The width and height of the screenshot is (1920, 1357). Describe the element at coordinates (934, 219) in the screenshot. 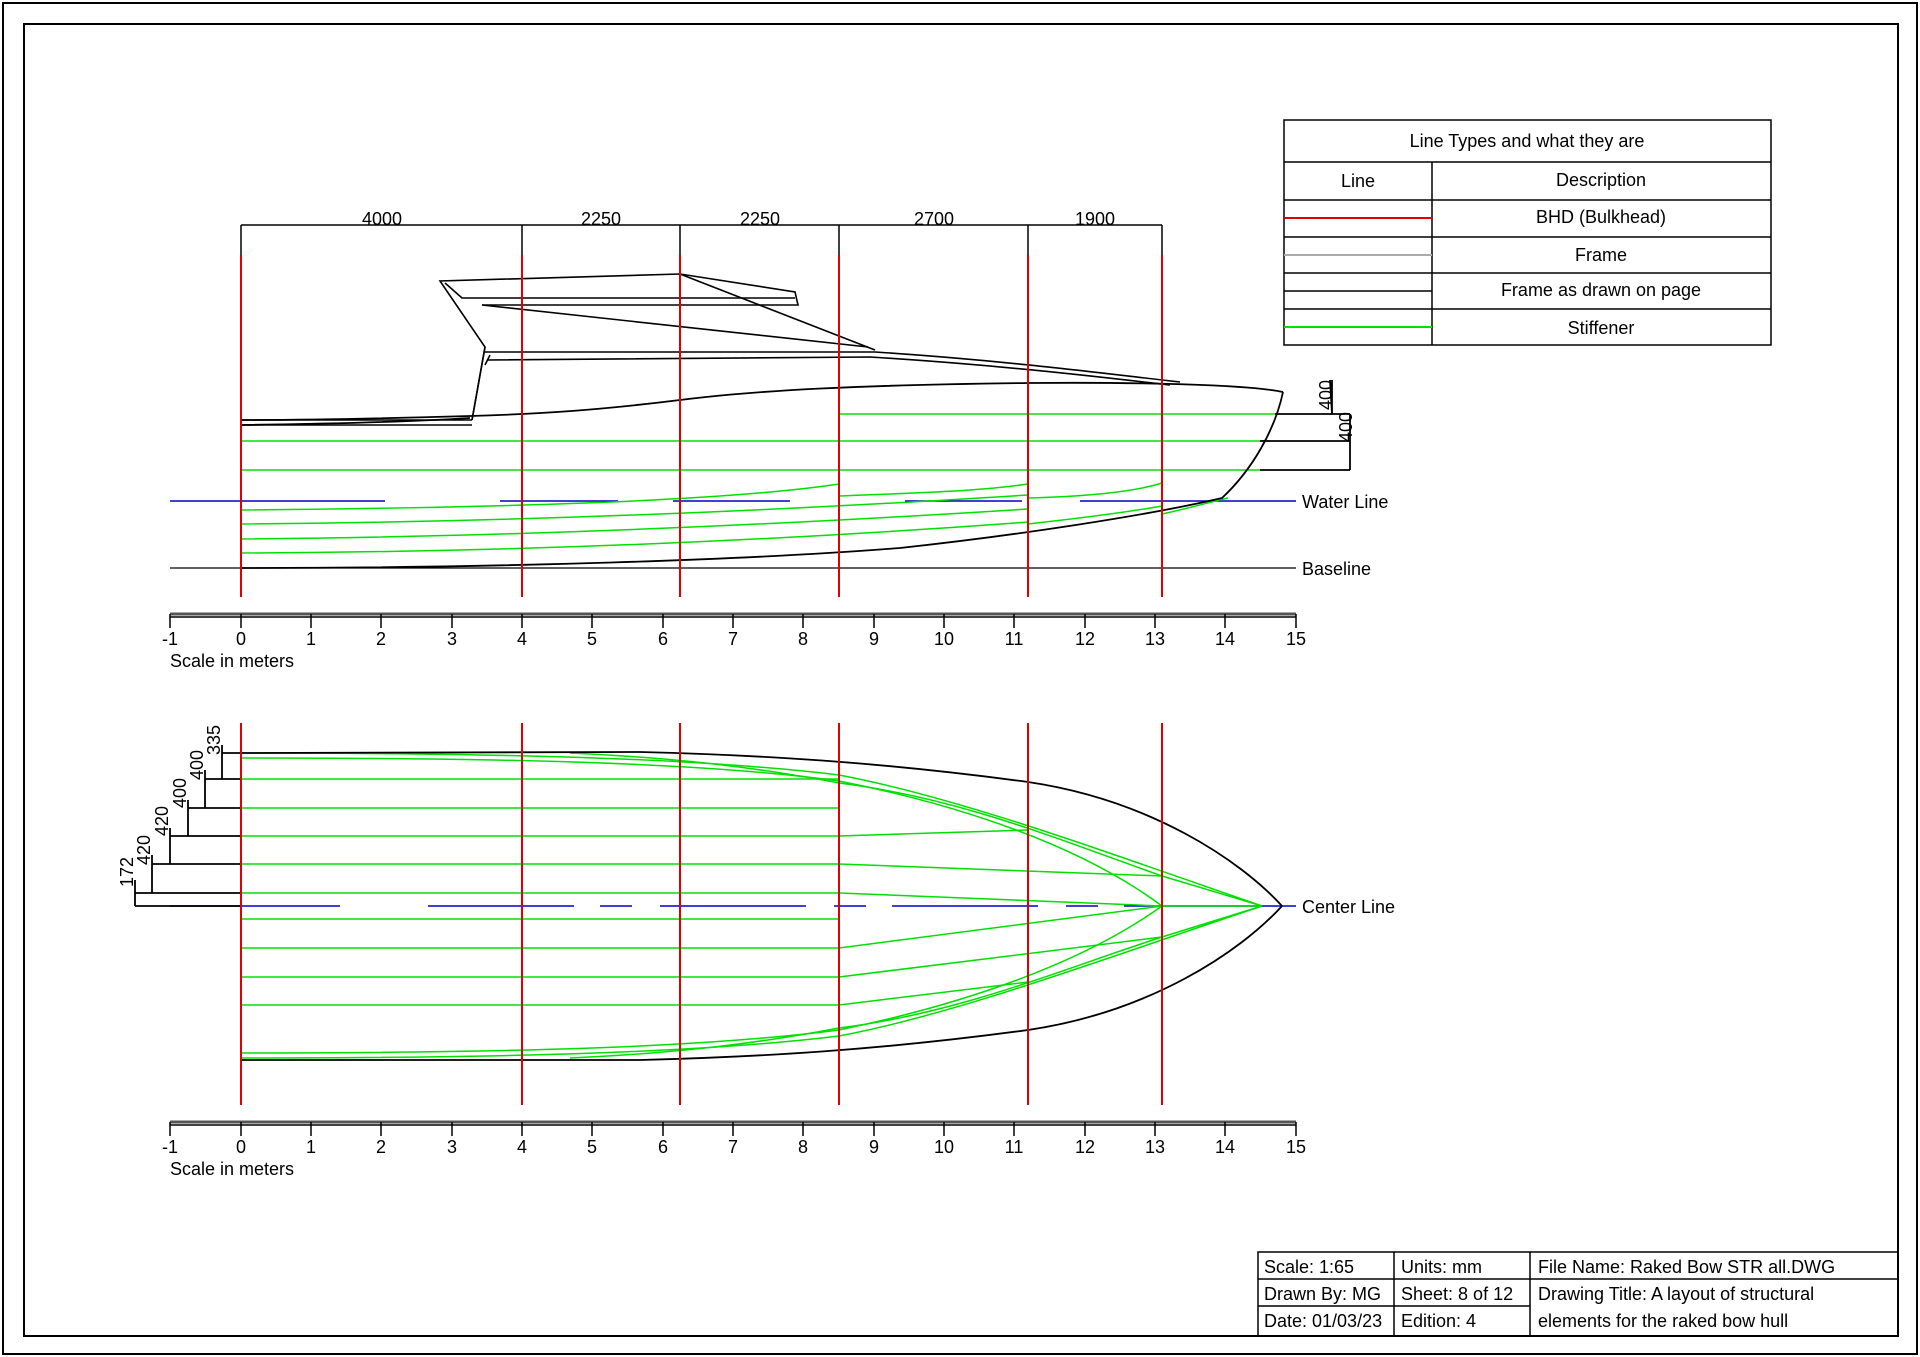

I see `dimension-label: 2700` at that location.